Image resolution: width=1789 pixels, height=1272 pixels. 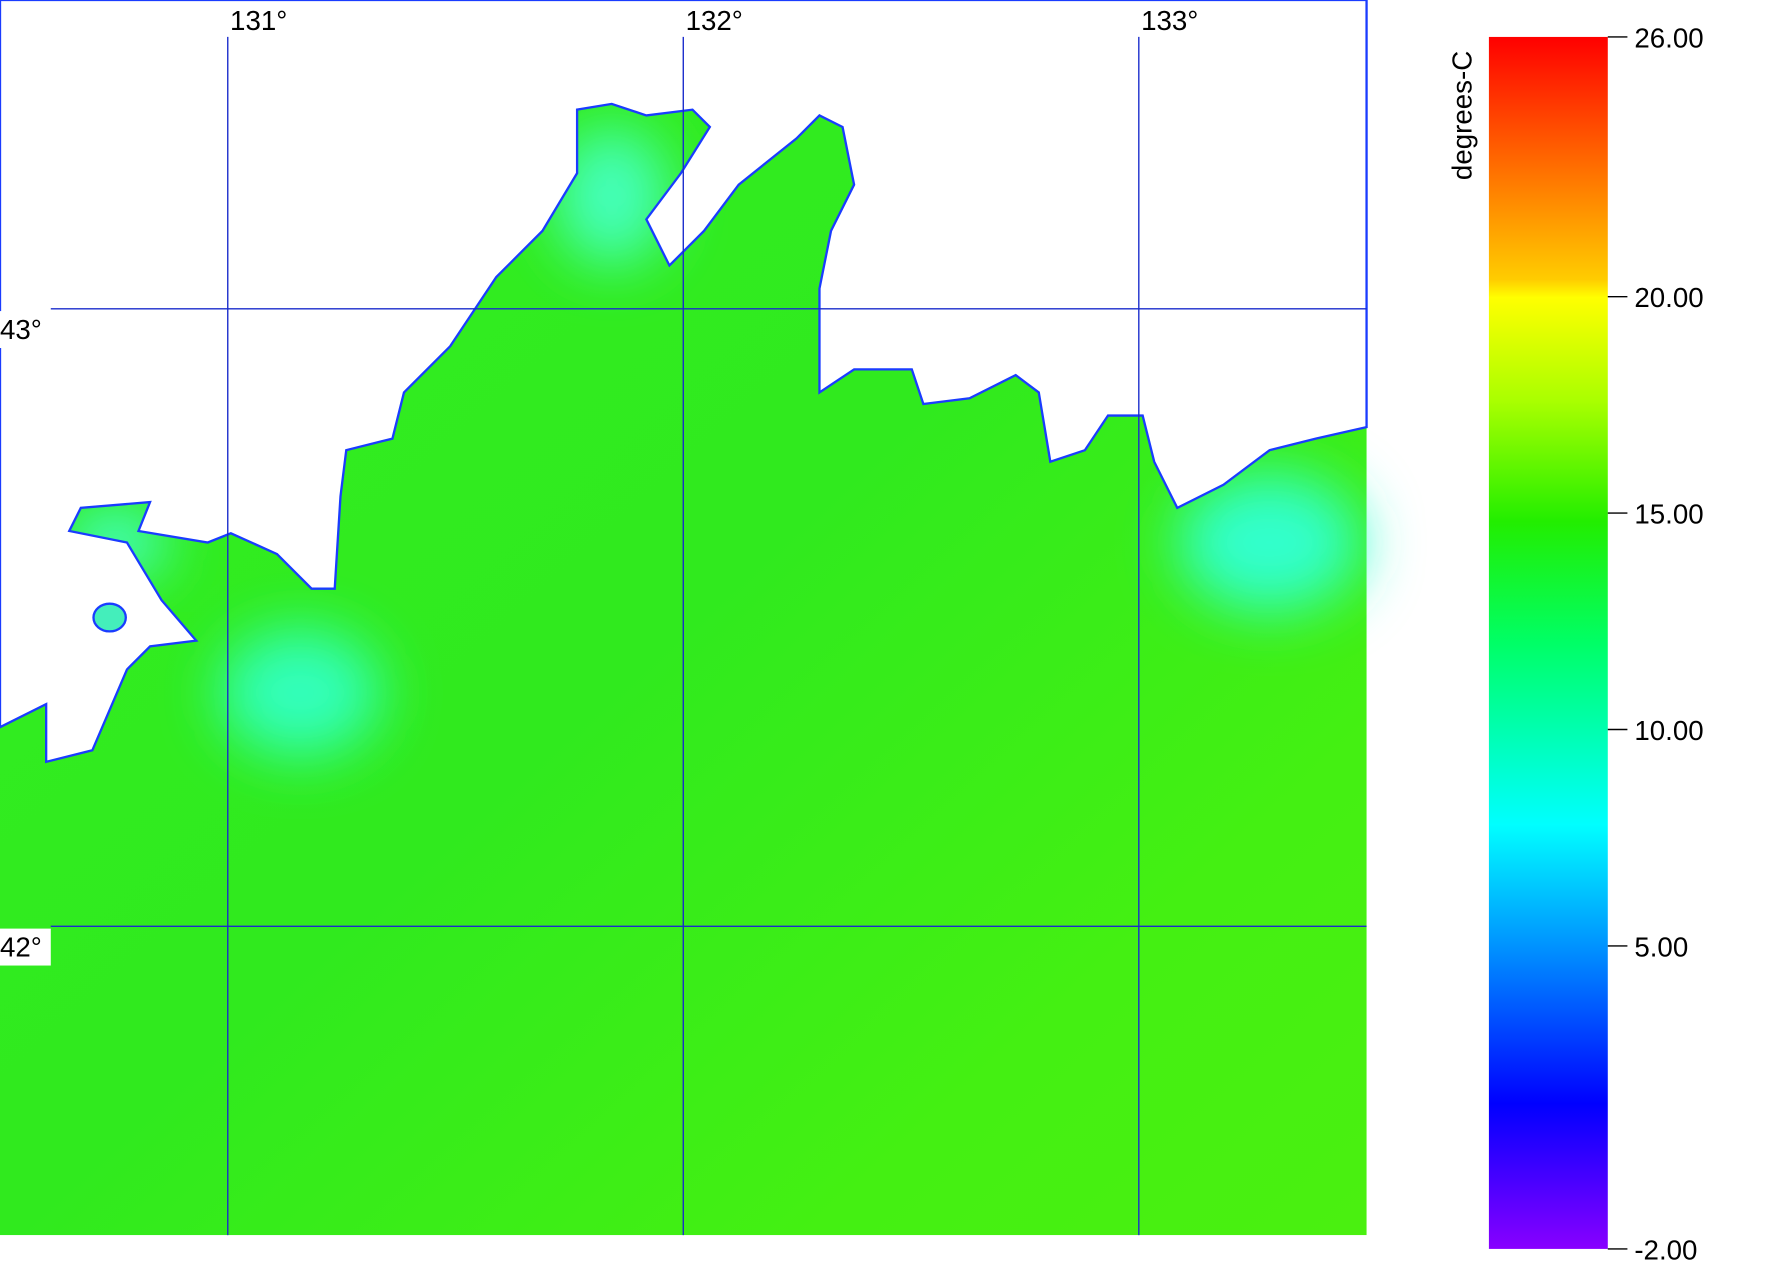 I want to click on colorbar-tick-label: 10.00, so click(x=1668, y=730).